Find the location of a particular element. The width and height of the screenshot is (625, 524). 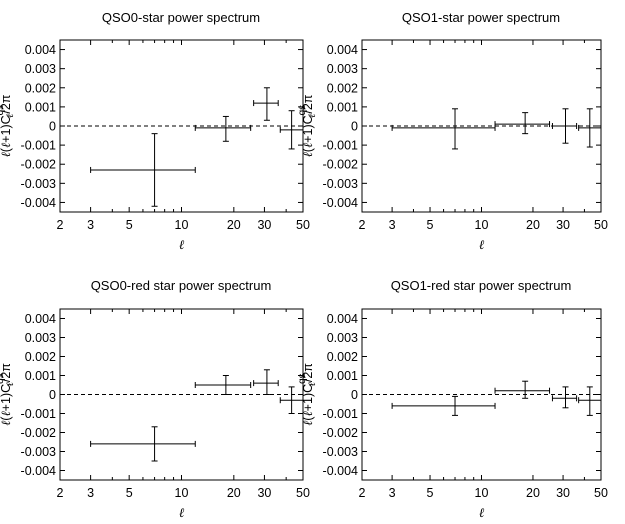

chart-title: QSO0-star power spectrum is located at coordinates (181, 17).